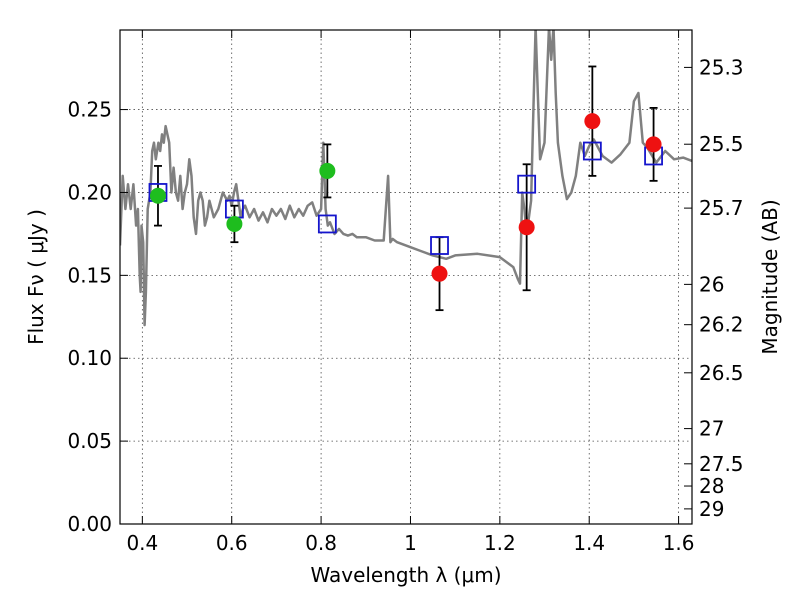 The image size is (800, 600). Describe the element at coordinates (89, 358) in the screenshot. I see `y-tick-label: 0.10` at that location.